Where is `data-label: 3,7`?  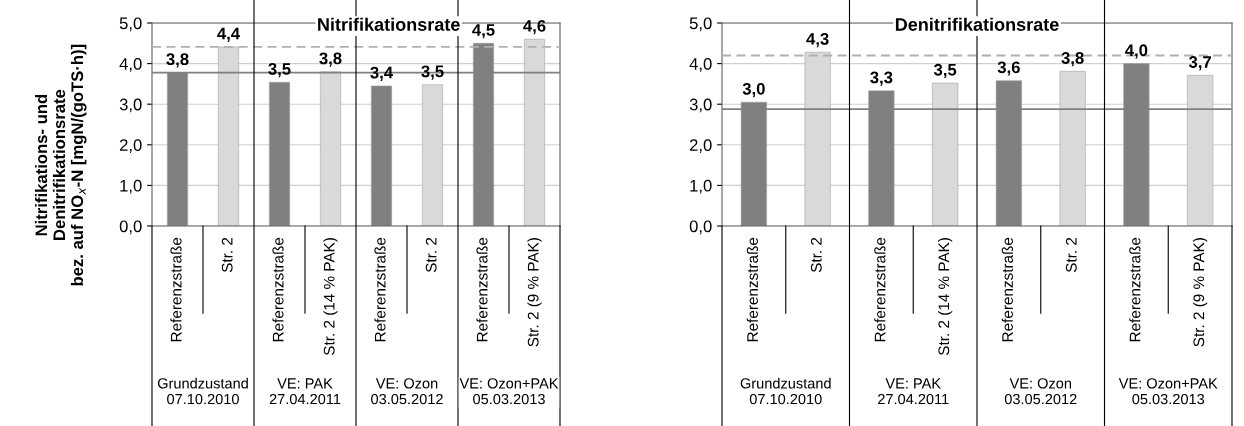 data-label: 3,7 is located at coordinates (1199, 63).